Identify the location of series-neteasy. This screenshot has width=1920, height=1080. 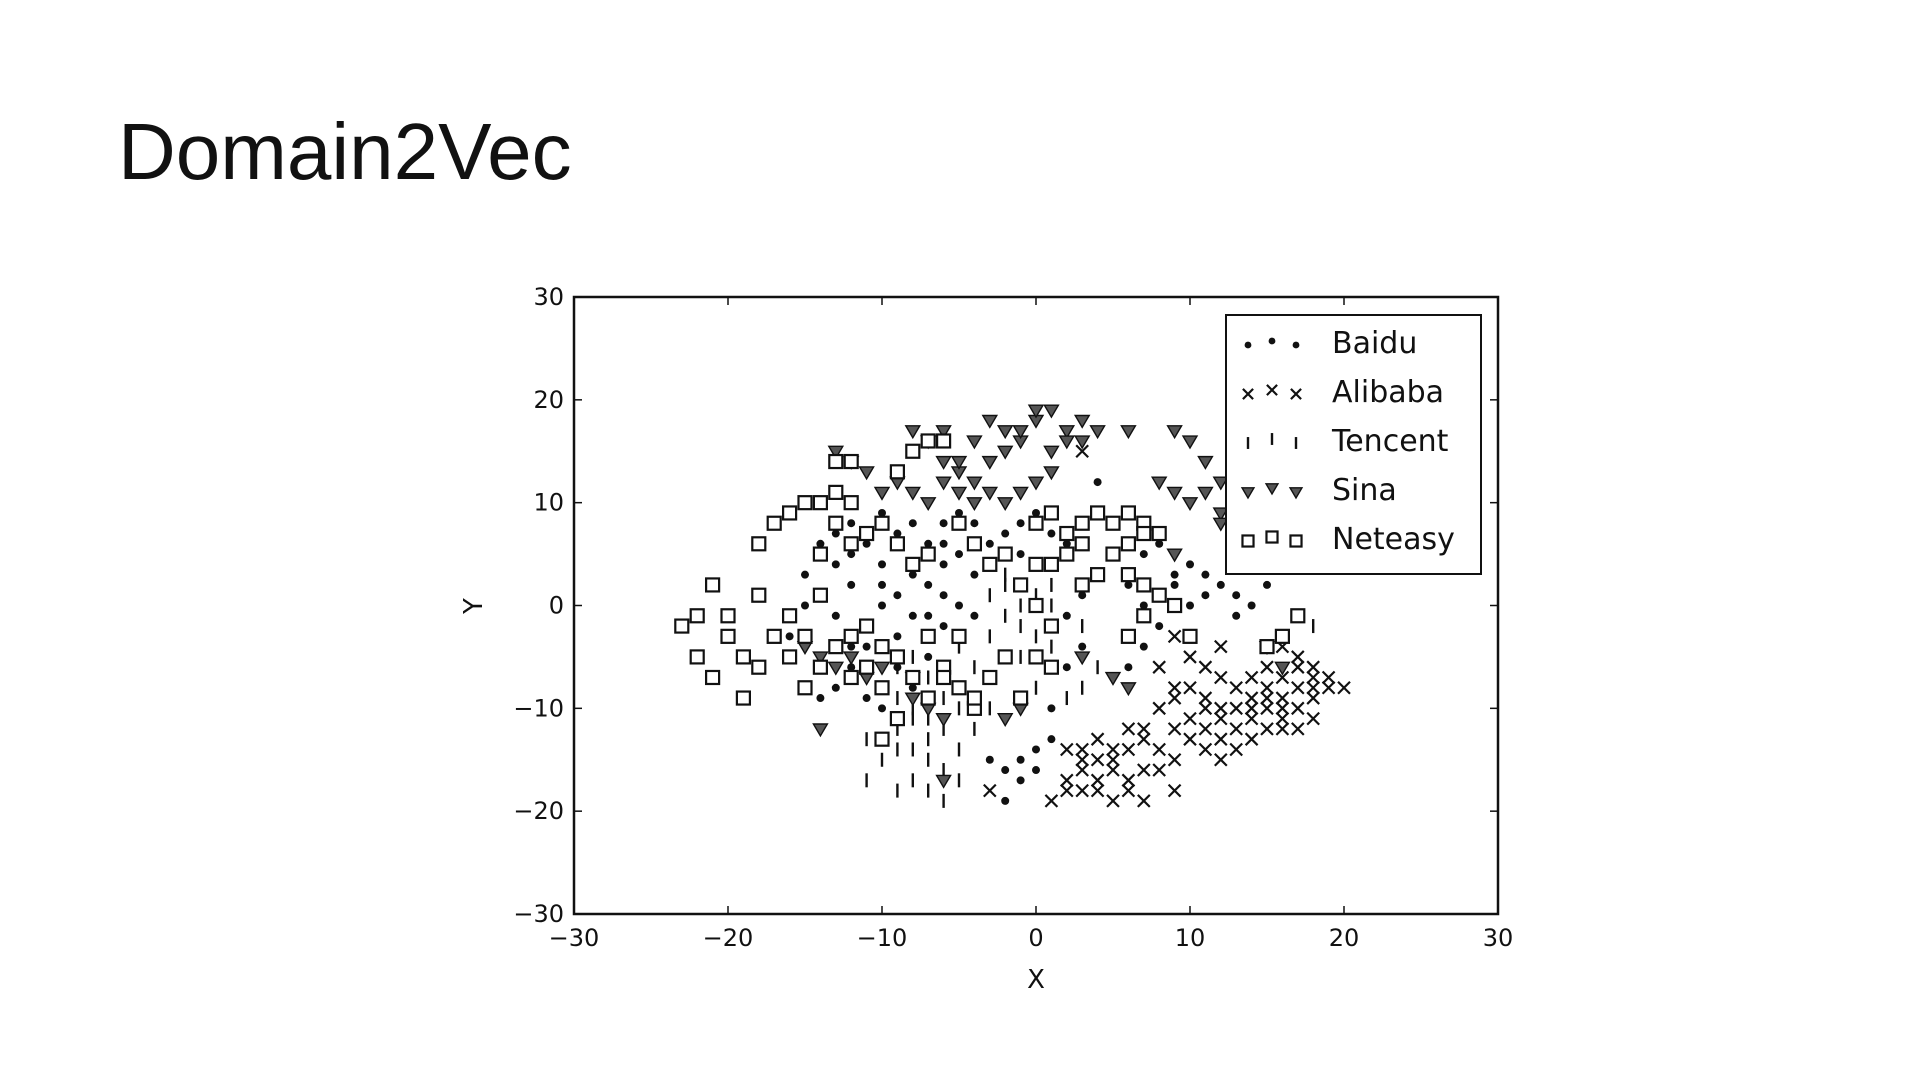
(990, 590).